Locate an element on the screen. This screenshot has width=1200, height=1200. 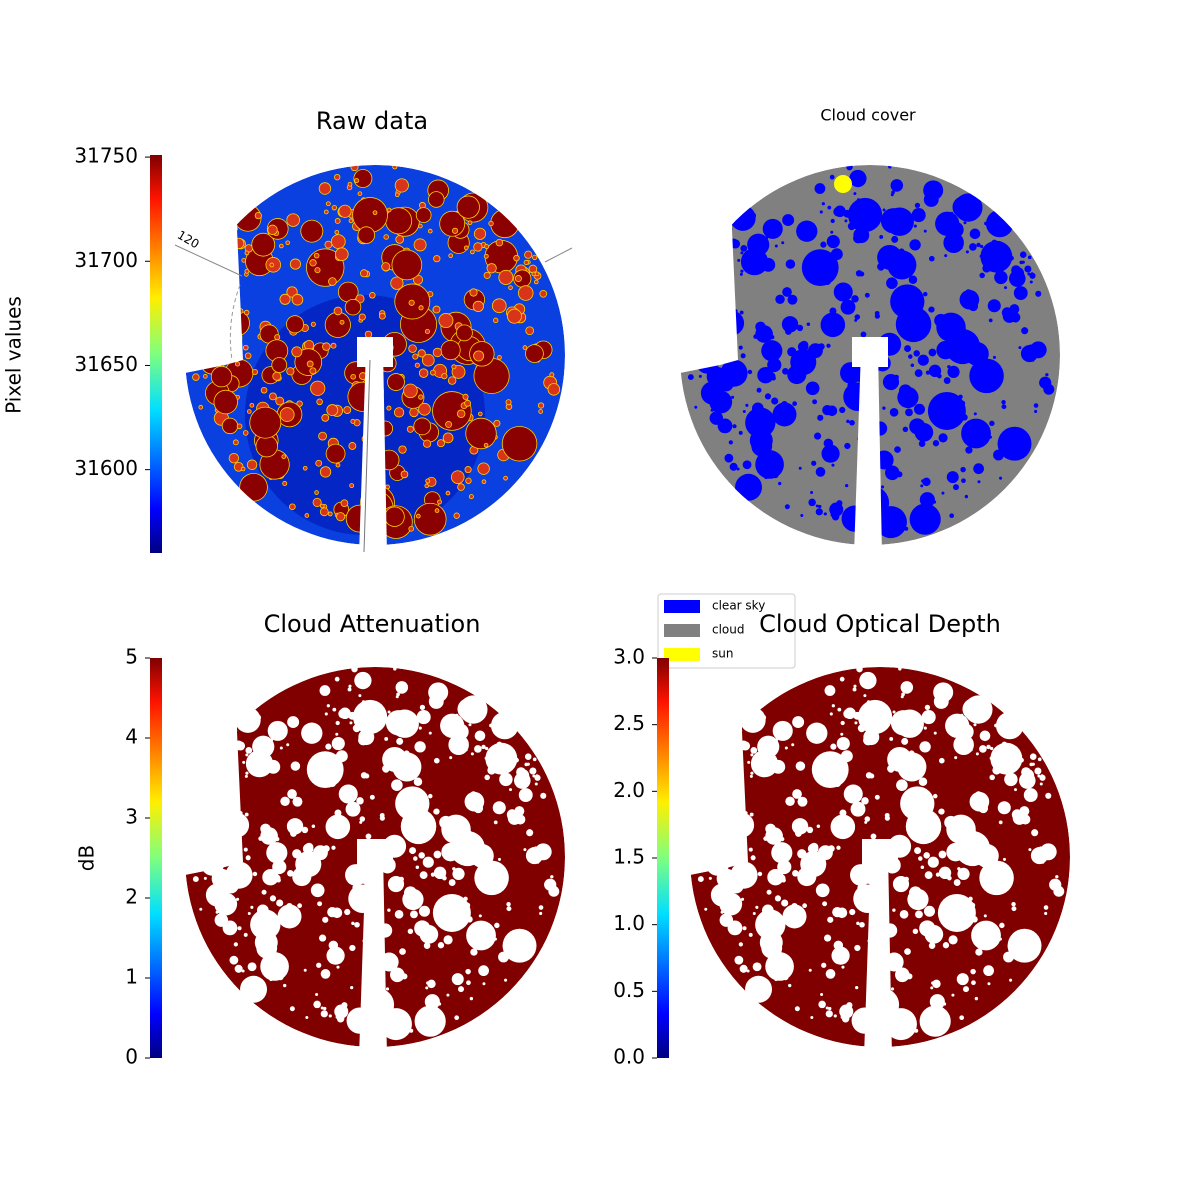
colorbar-tick-label: 1.5 is located at coordinates (629, 857).